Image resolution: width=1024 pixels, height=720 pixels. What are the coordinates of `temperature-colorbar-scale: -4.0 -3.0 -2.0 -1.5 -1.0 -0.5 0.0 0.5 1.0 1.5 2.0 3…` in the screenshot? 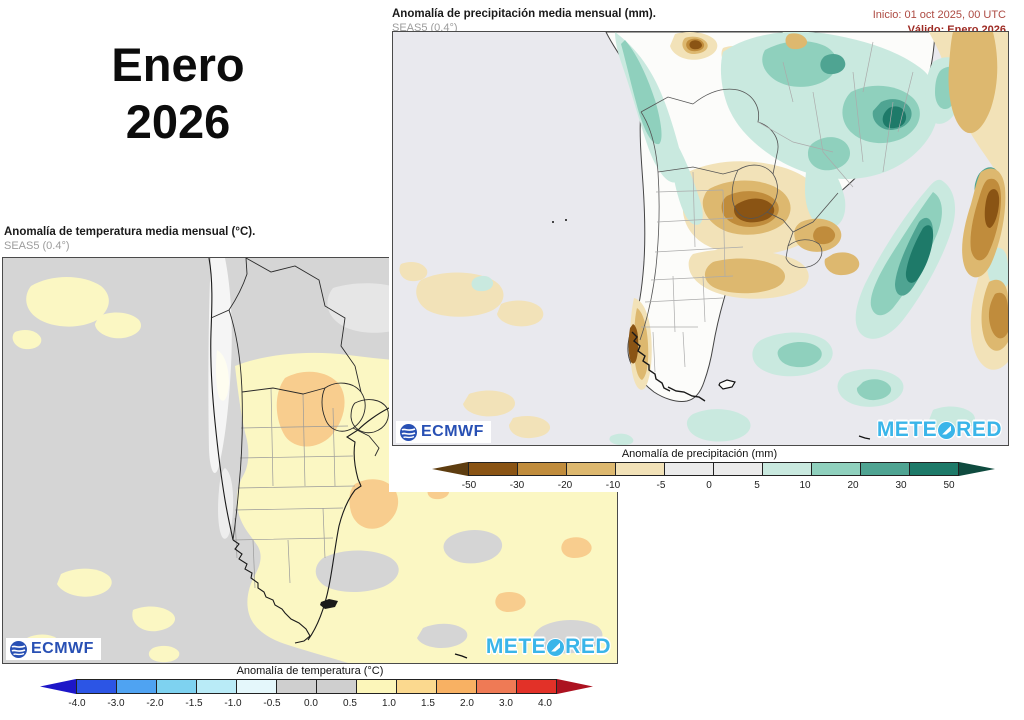 It's located at (329, 696).